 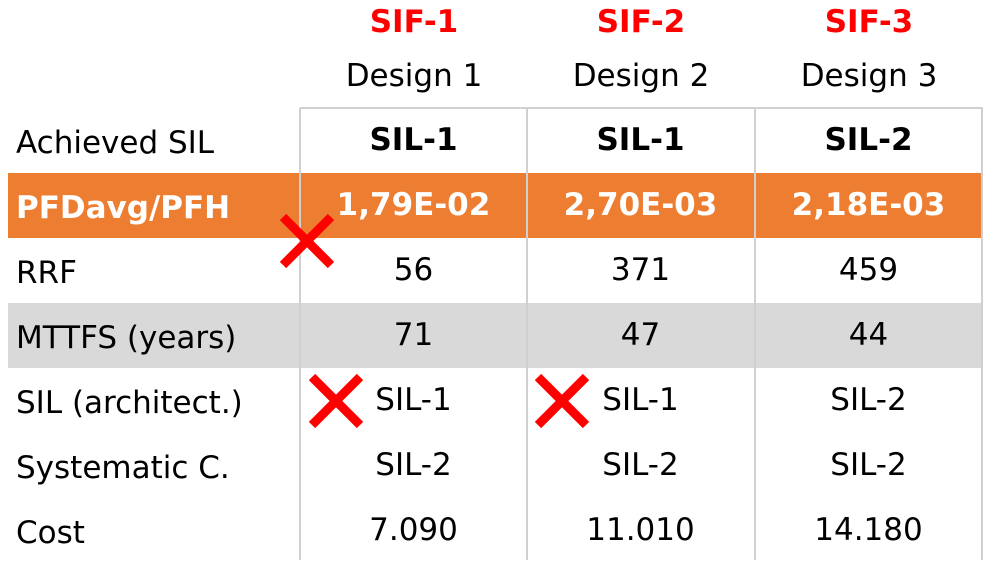 I want to click on sif-3-header: SIF-3, so click(x=869, y=22).